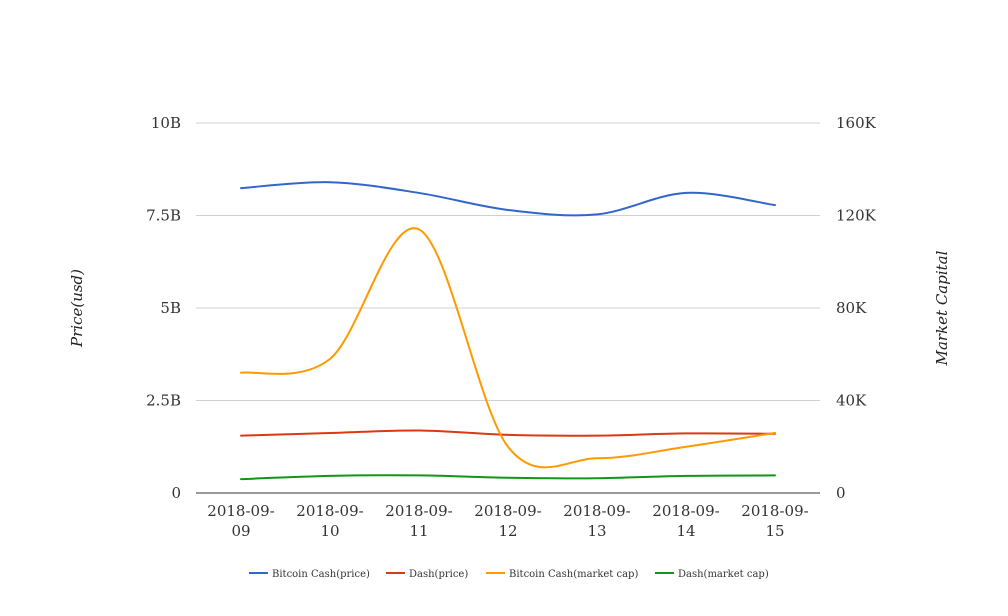 The width and height of the screenshot is (1008, 616). Describe the element at coordinates (418, 531) in the screenshot. I see `x-tick-label-line: 11` at that location.